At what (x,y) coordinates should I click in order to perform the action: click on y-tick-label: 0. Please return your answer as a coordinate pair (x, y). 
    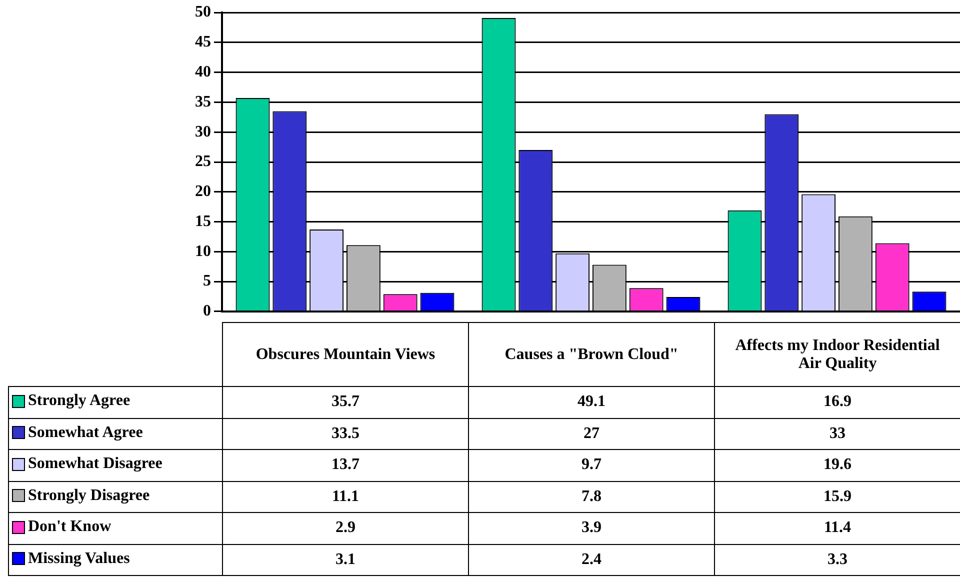
    Looking at the image, I should click on (207, 311).